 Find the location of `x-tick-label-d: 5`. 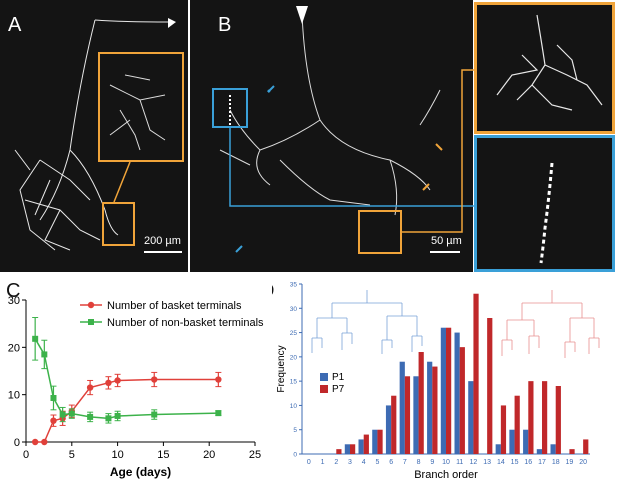

x-tick-label-d: 5 is located at coordinates (377, 462).